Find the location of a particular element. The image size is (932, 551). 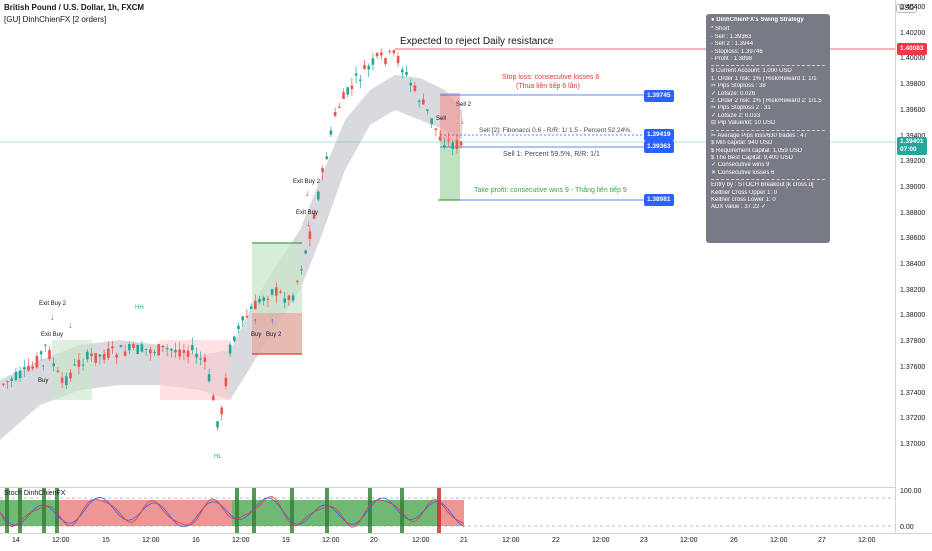

price-tick: 1.37600 is located at coordinates (913, 367).